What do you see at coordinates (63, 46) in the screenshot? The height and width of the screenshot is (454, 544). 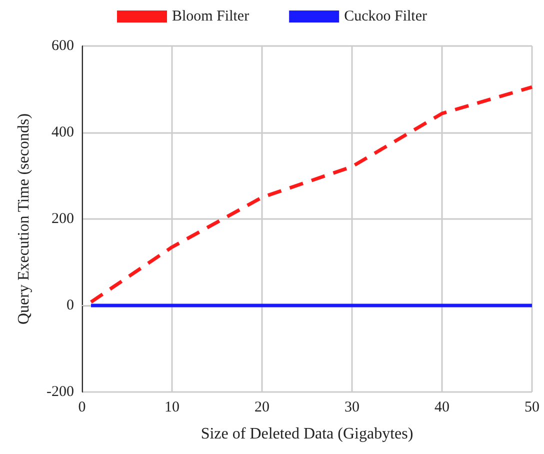 I see `y-tick-label: 600` at bounding box center [63, 46].